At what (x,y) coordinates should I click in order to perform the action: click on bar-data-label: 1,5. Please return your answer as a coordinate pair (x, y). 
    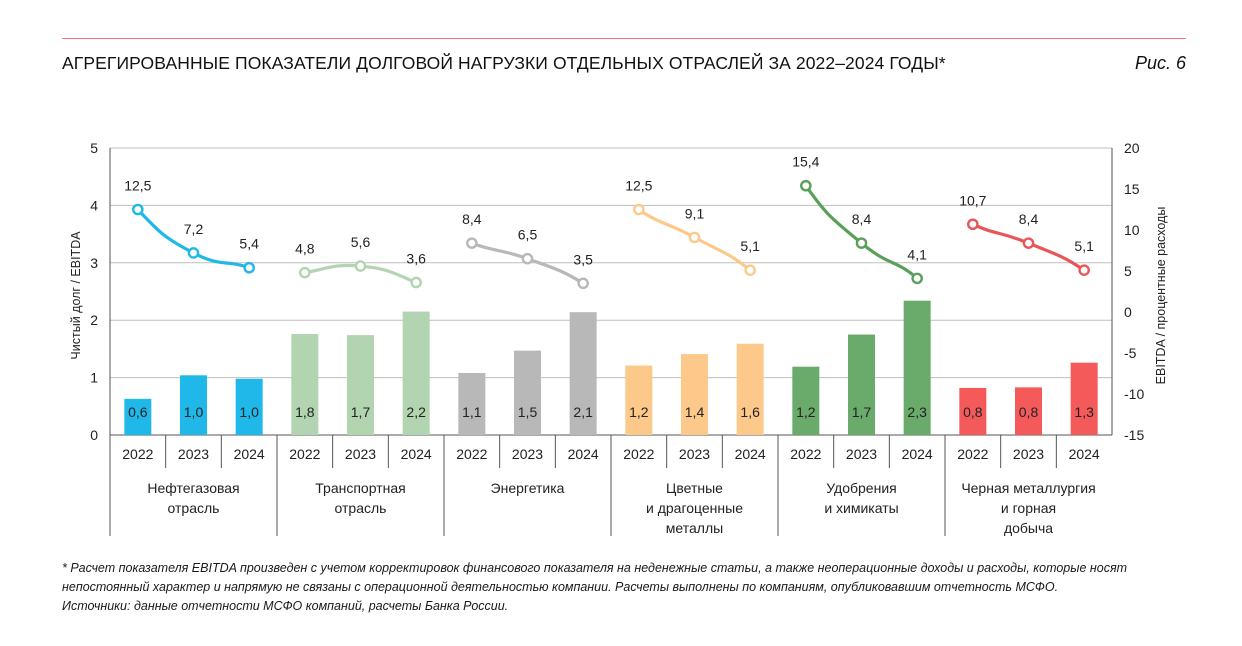
    Looking at the image, I should click on (528, 412).